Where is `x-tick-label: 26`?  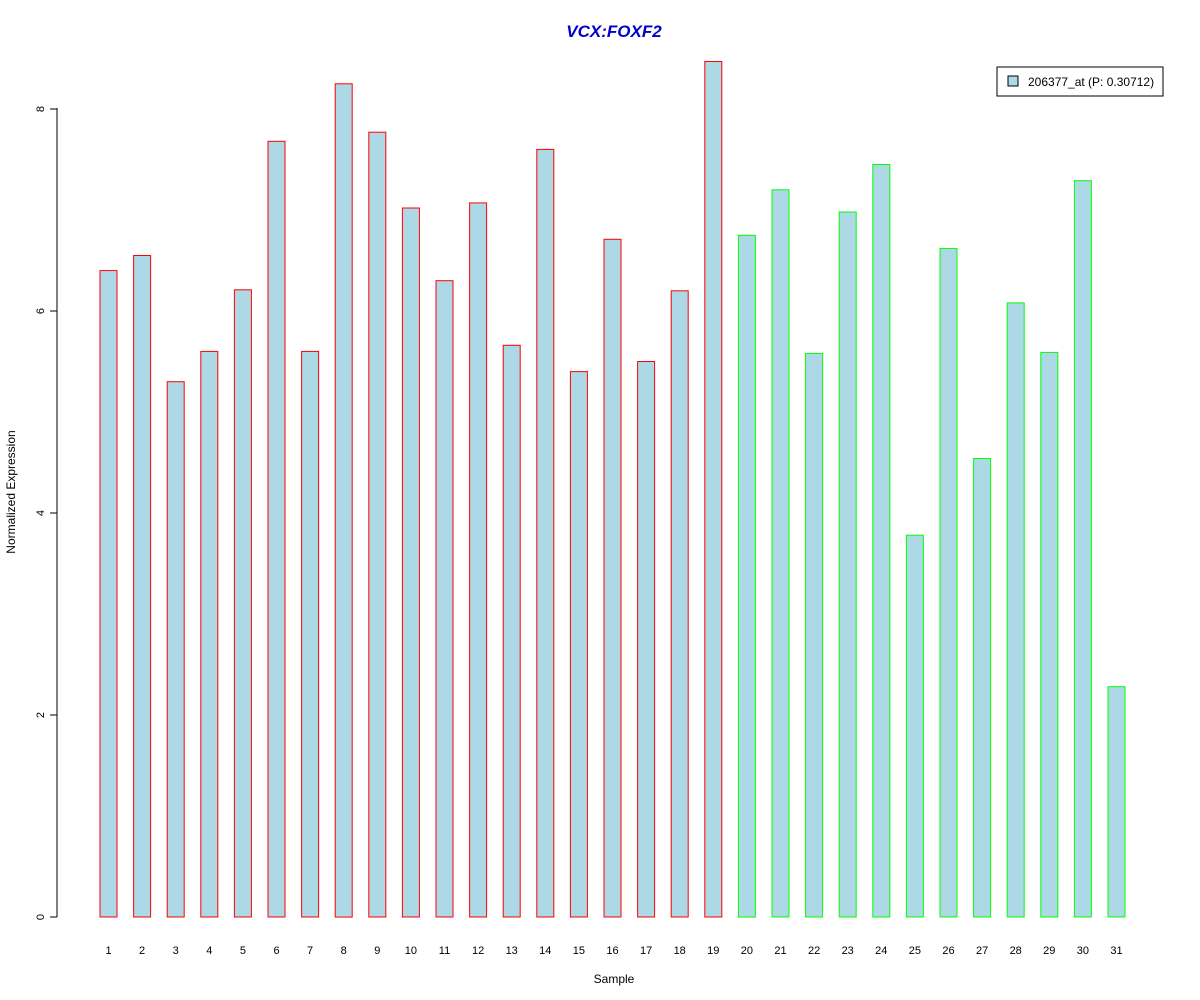 x-tick-label: 26 is located at coordinates (948, 951).